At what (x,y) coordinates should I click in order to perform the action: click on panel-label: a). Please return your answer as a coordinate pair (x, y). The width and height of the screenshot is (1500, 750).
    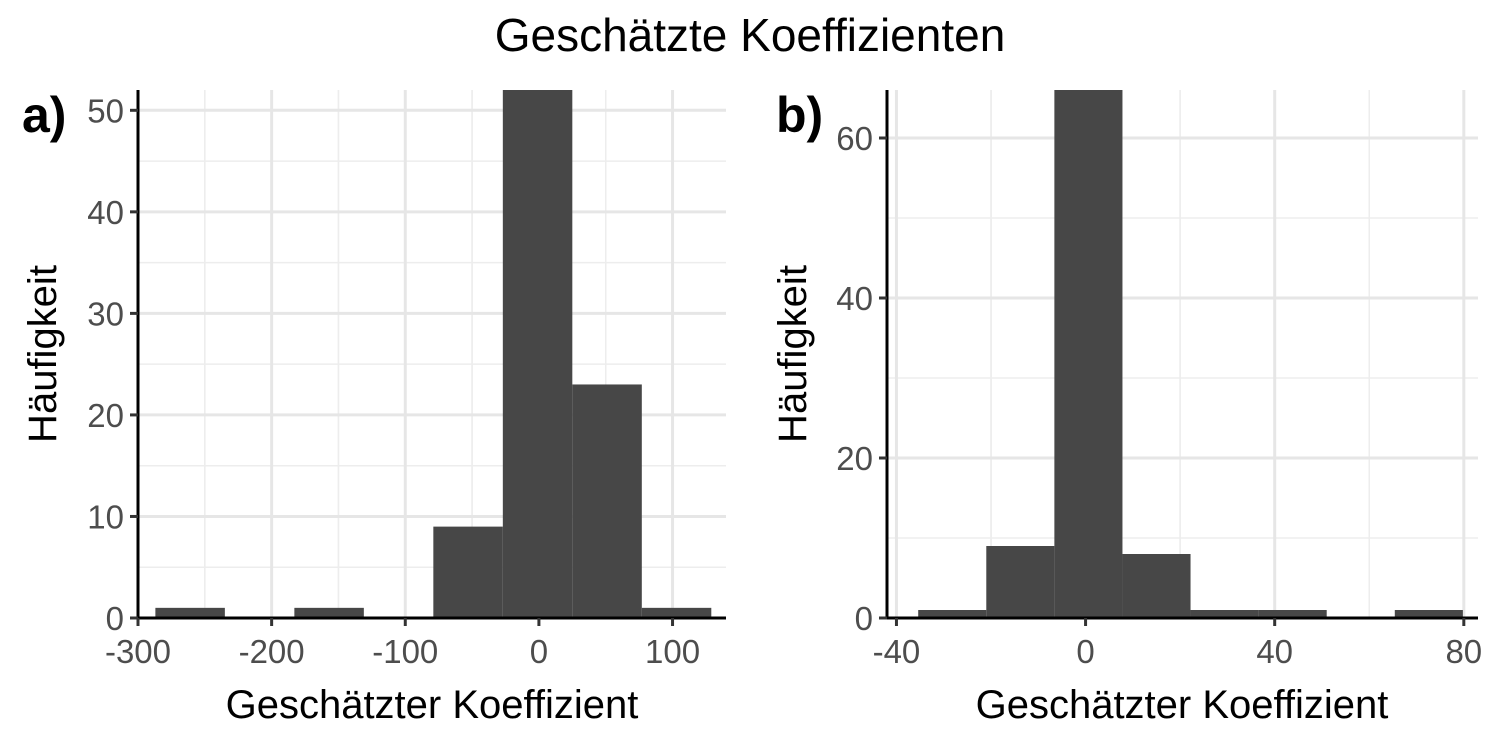
    Looking at the image, I should click on (44, 115).